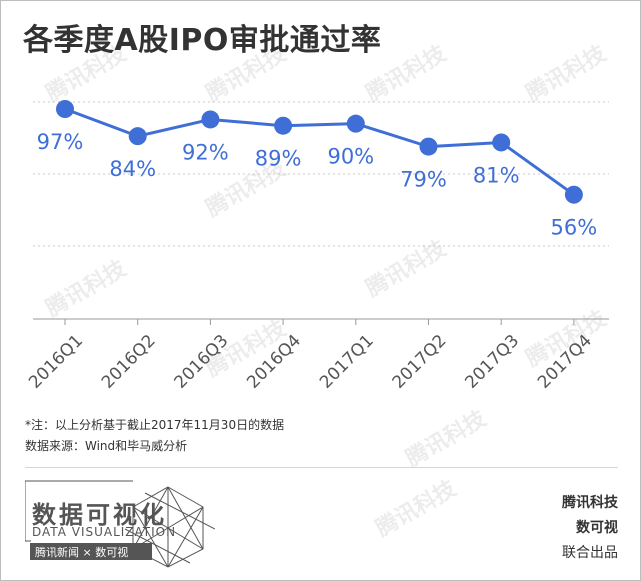 The width and height of the screenshot is (641, 581). What do you see at coordinates (492, 362) in the screenshot?
I see `x-tick-label: 2017Q3` at bounding box center [492, 362].